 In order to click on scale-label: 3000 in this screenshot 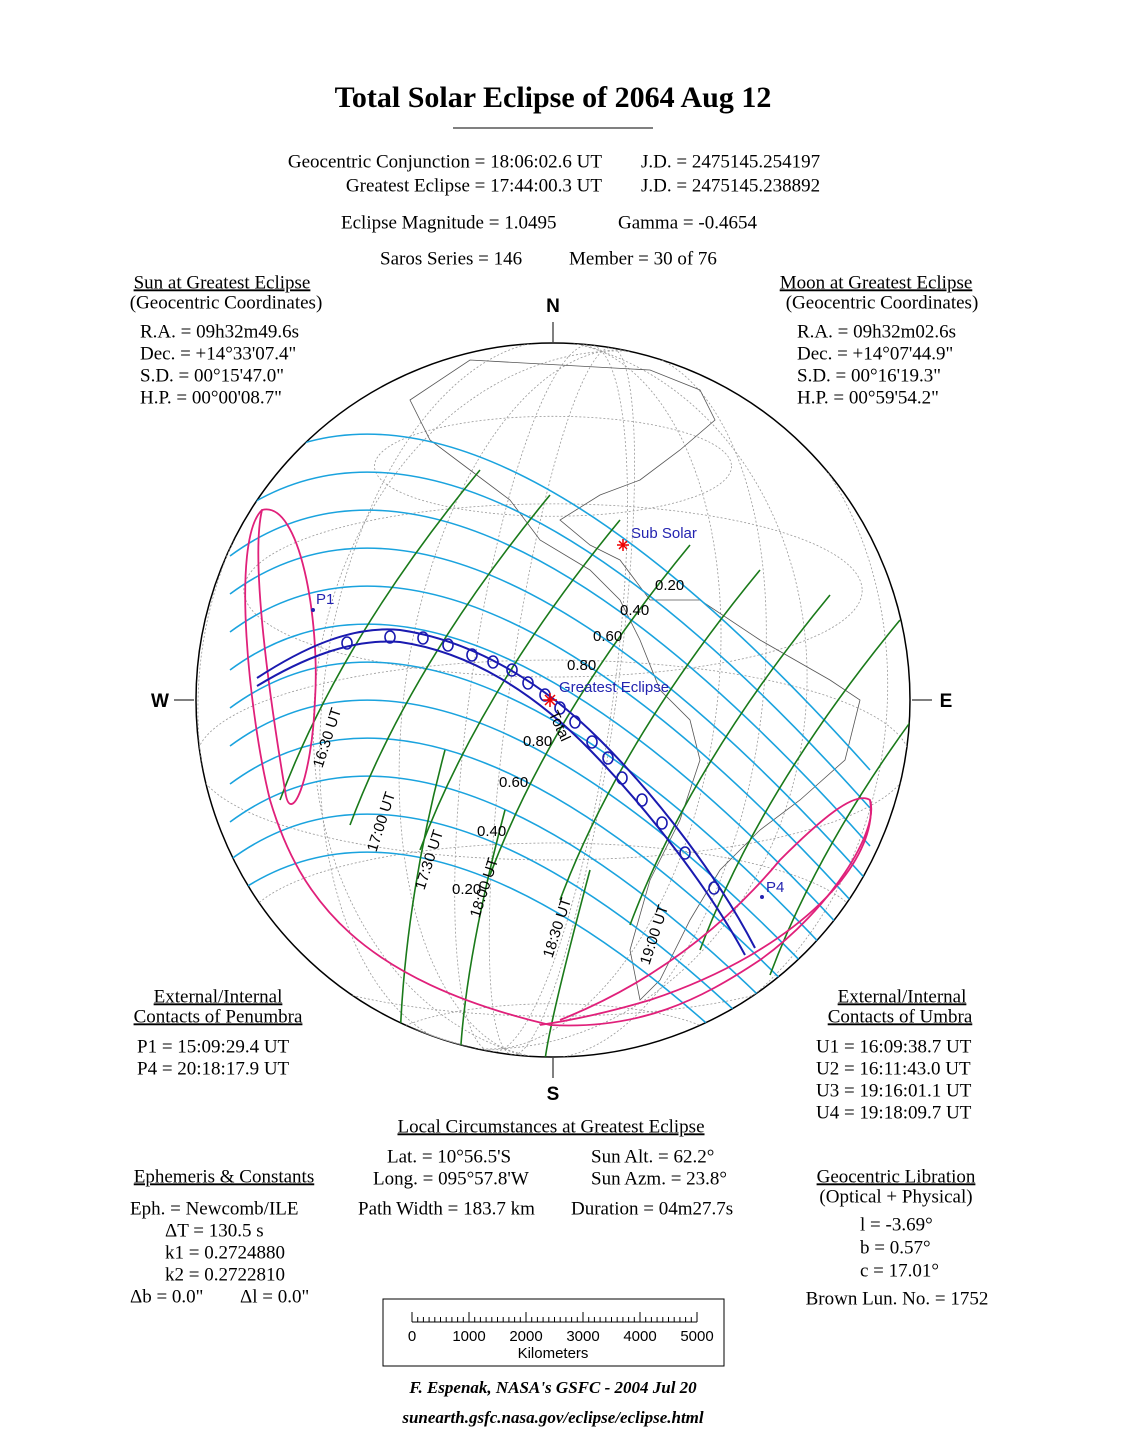, I will do `click(582, 1336)`.